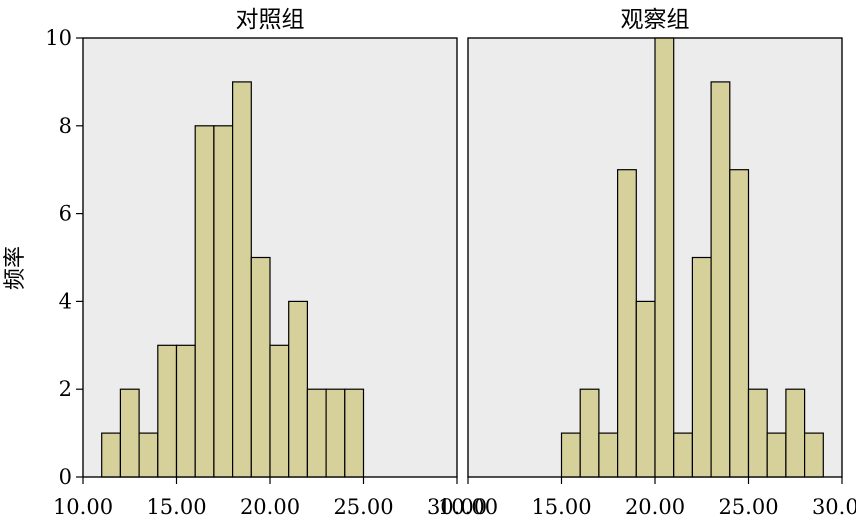 The height and width of the screenshot is (523, 856). What do you see at coordinates (58, 38) in the screenshot?
I see `y-tick-label: 10` at bounding box center [58, 38].